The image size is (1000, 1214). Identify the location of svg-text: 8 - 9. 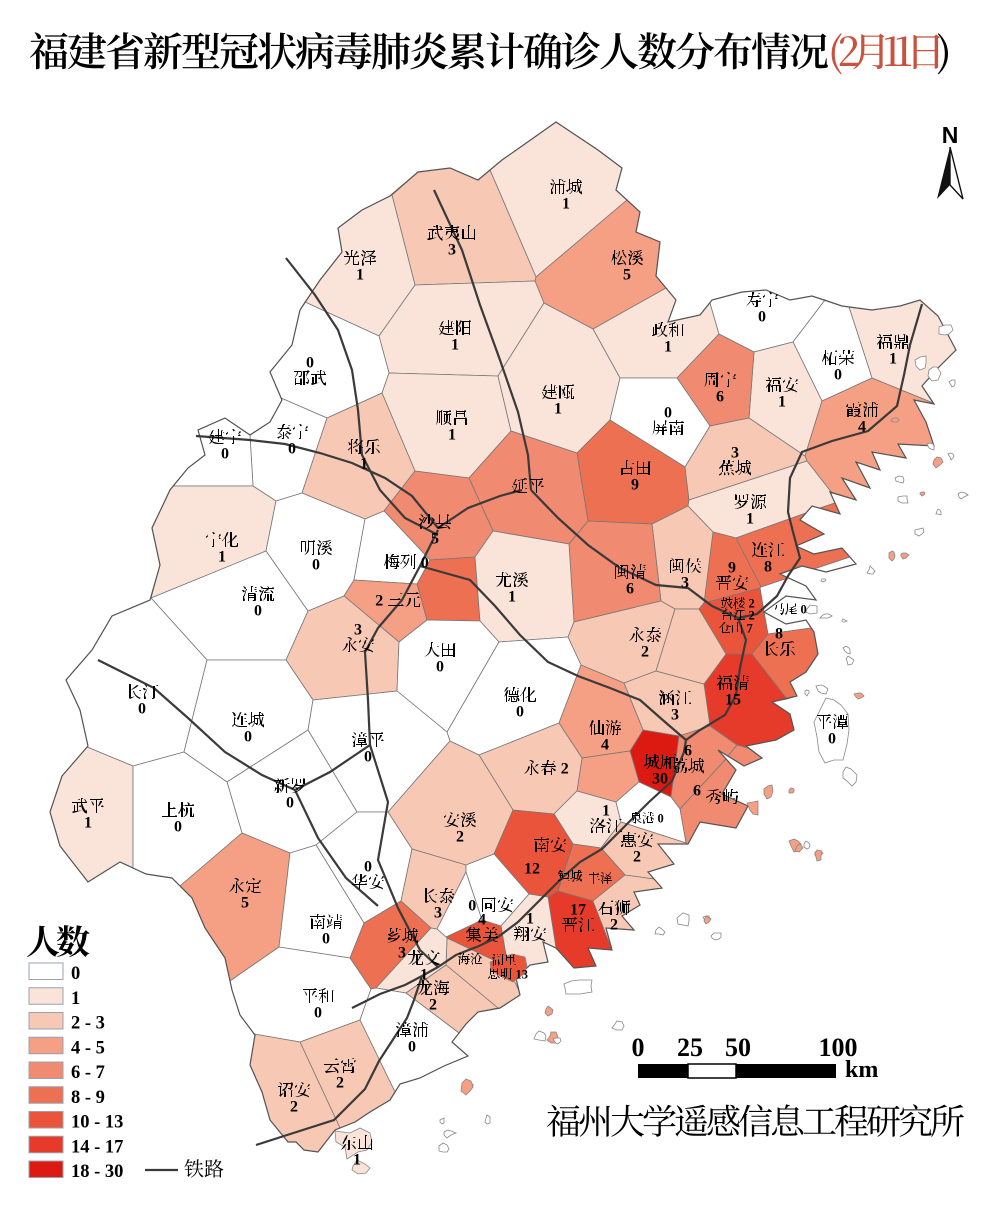
(88, 1098).